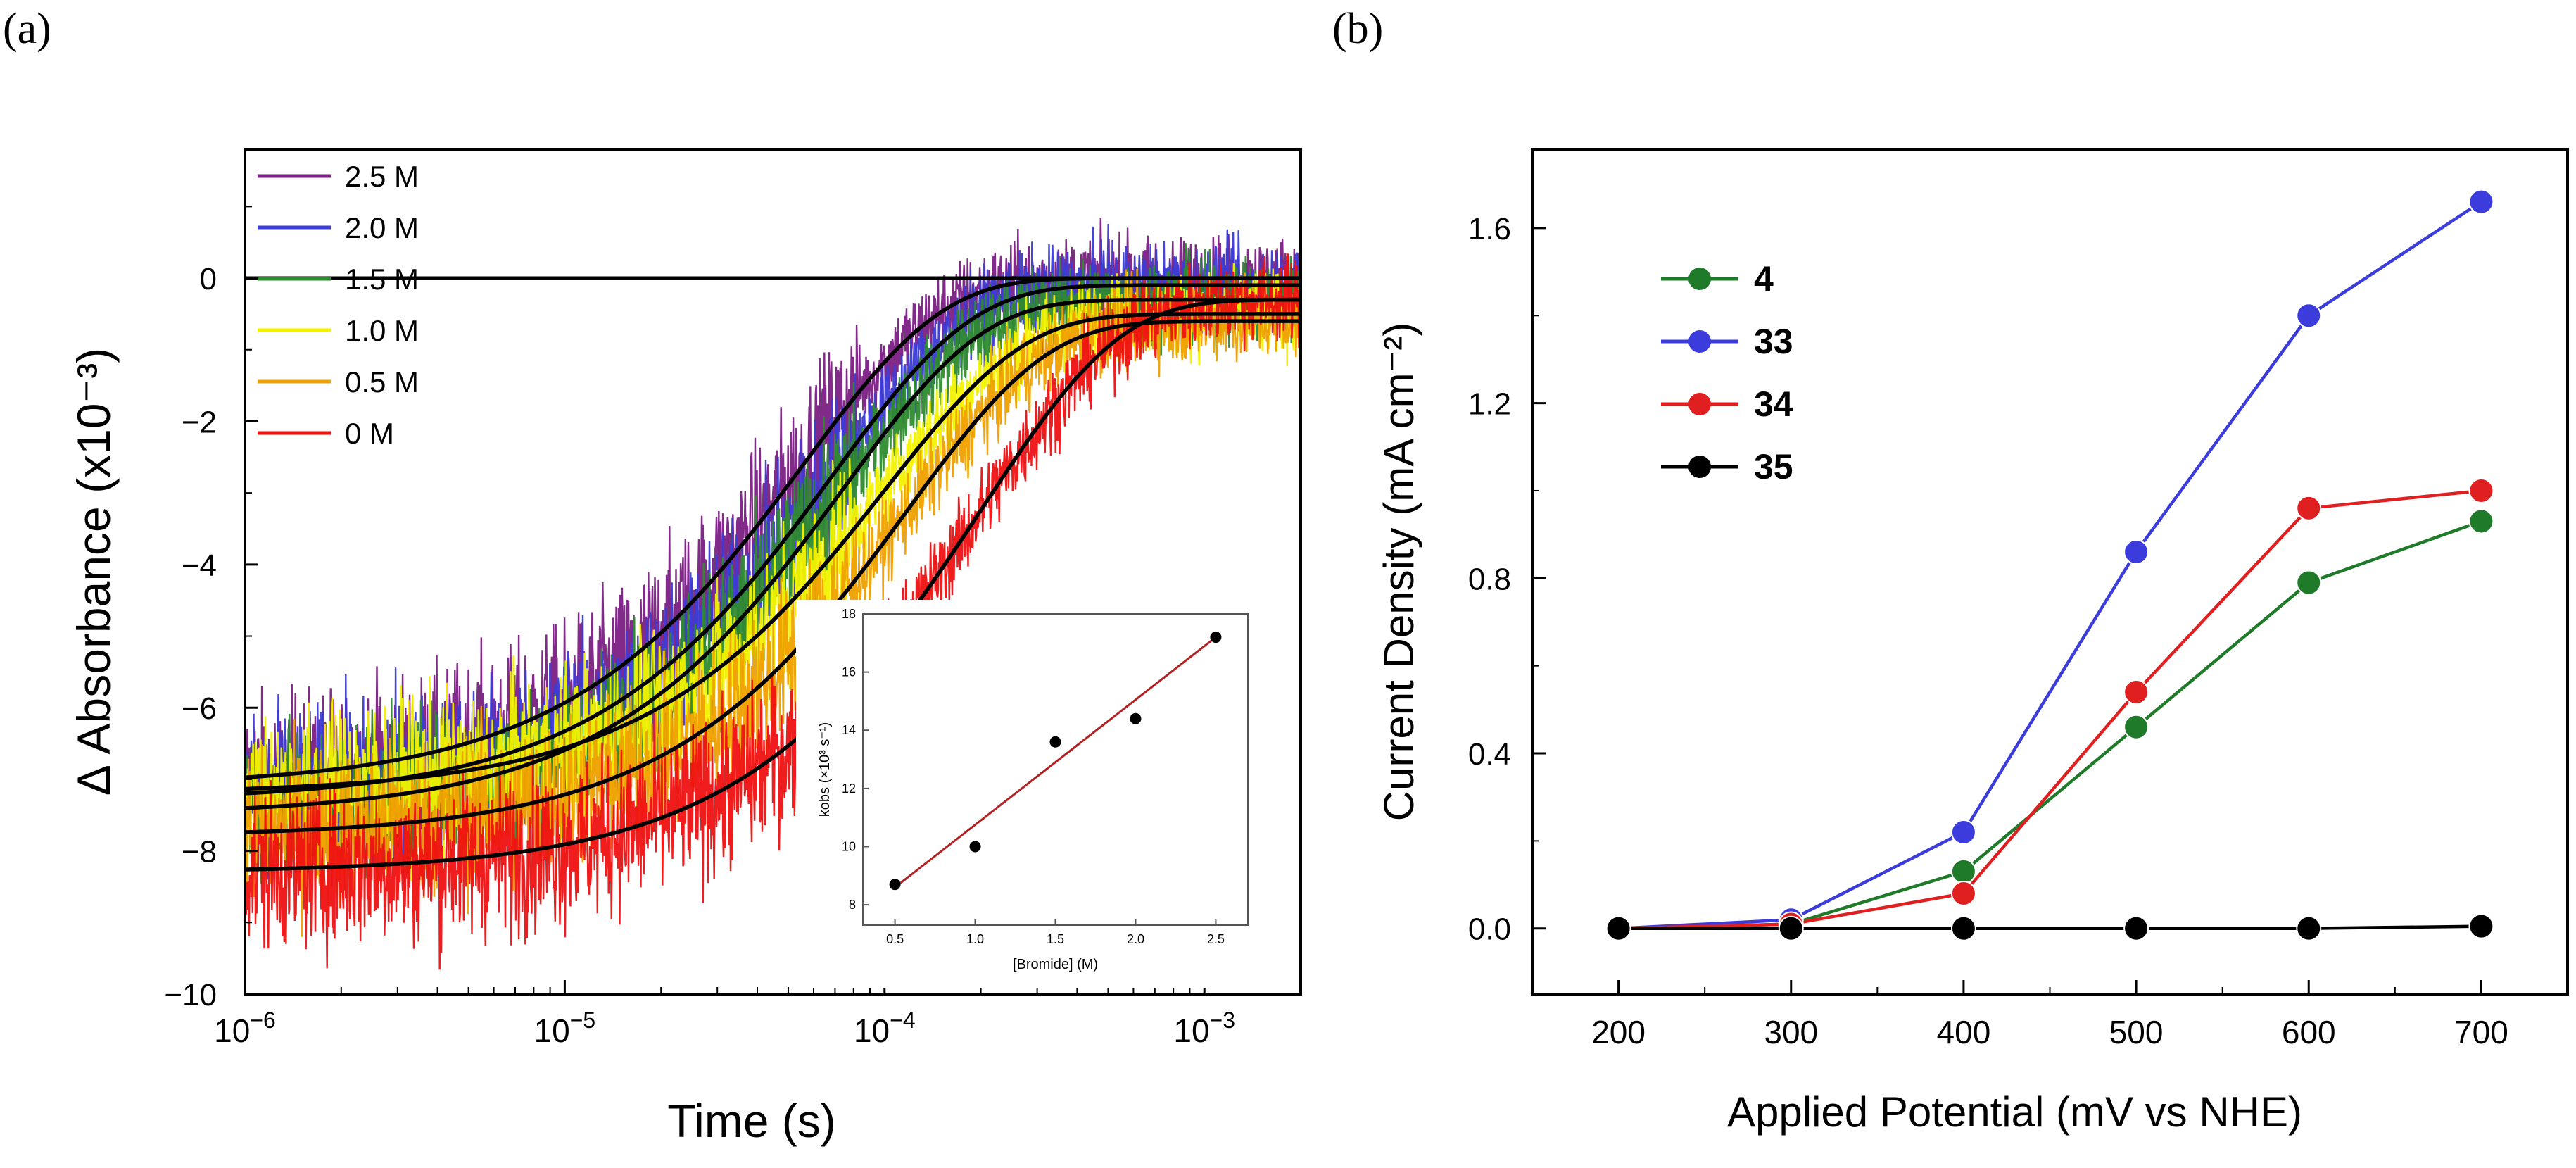 This screenshot has height=1168, width=2576. Describe the element at coordinates (199, 852) in the screenshot. I see `y-tick-label-a: −8` at that location.